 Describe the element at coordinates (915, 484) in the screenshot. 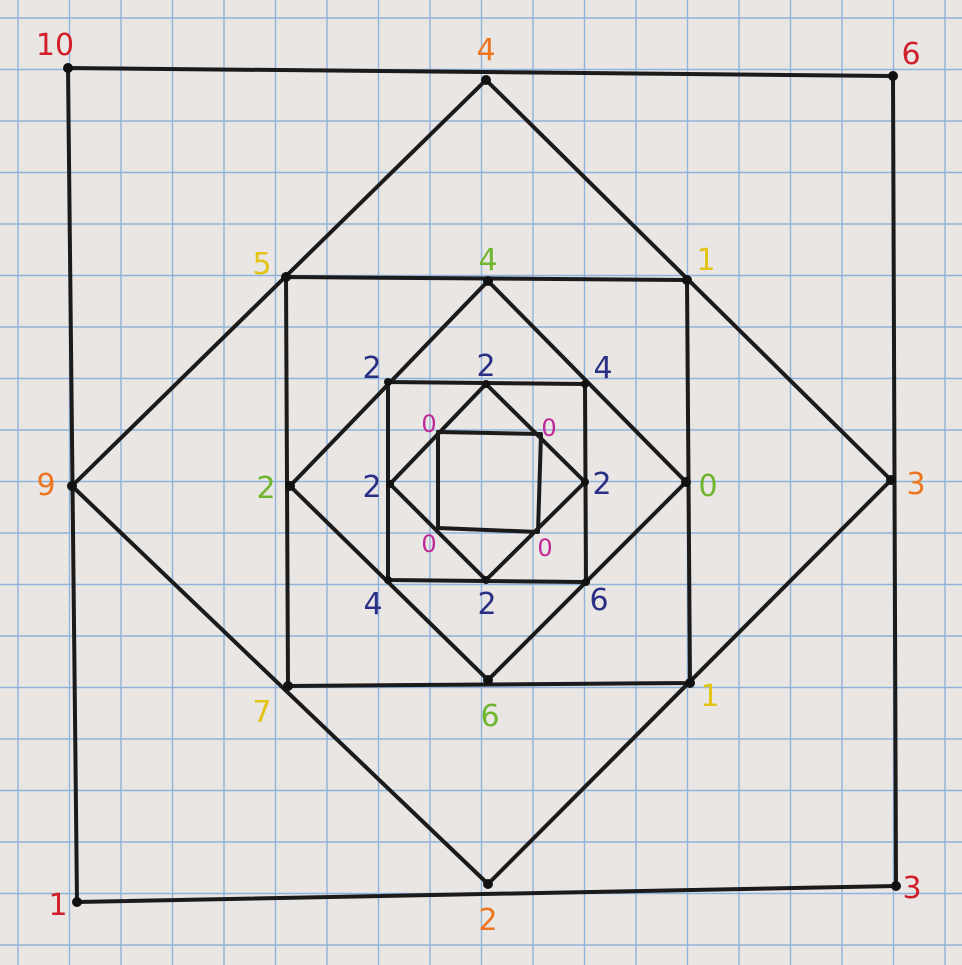

I see `label-outer-diamond-right: 3` at that location.